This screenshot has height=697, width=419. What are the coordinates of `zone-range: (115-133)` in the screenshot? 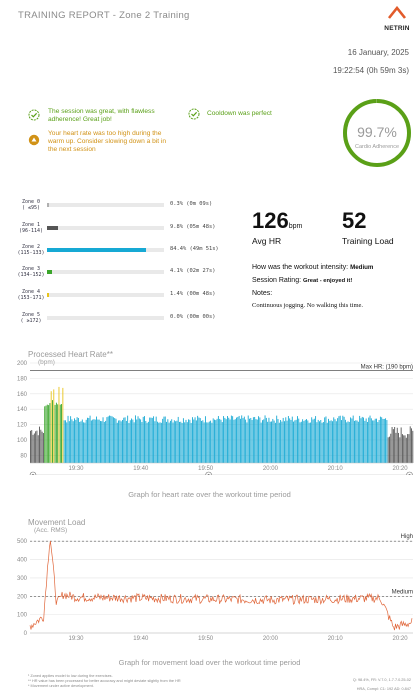 It's located at (31, 253).